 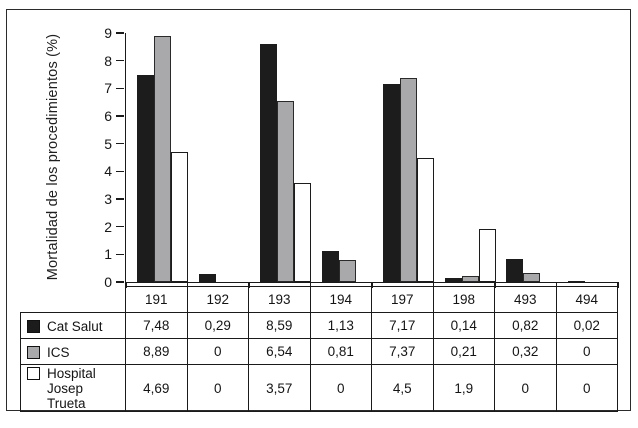 What do you see at coordinates (108, 254) in the screenshot?
I see `y-tick-label: 1` at bounding box center [108, 254].